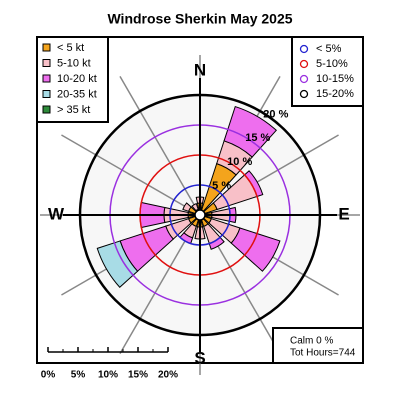 The image size is (400, 400). What do you see at coordinates (343, 213) in the screenshot?
I see `compass-label: E` at bounding box center [343, 213].